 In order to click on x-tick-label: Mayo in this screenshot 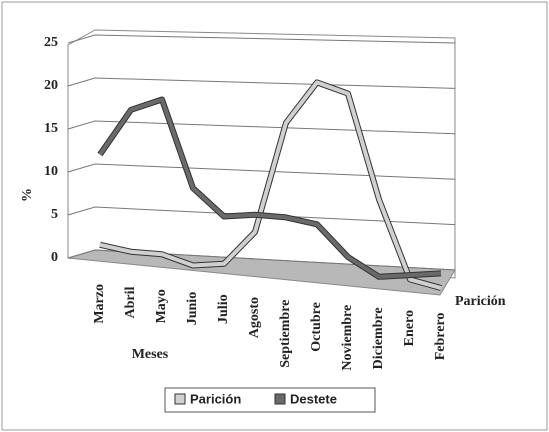, I will do `click(161, 306)`.